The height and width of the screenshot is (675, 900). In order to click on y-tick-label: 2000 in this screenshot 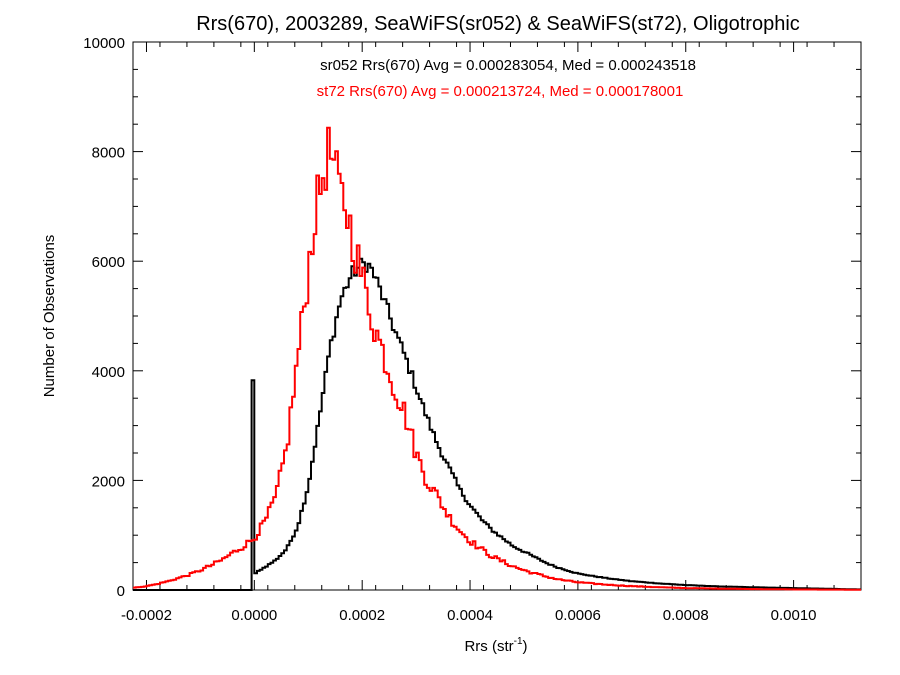, I will do `click(108, 481)`.